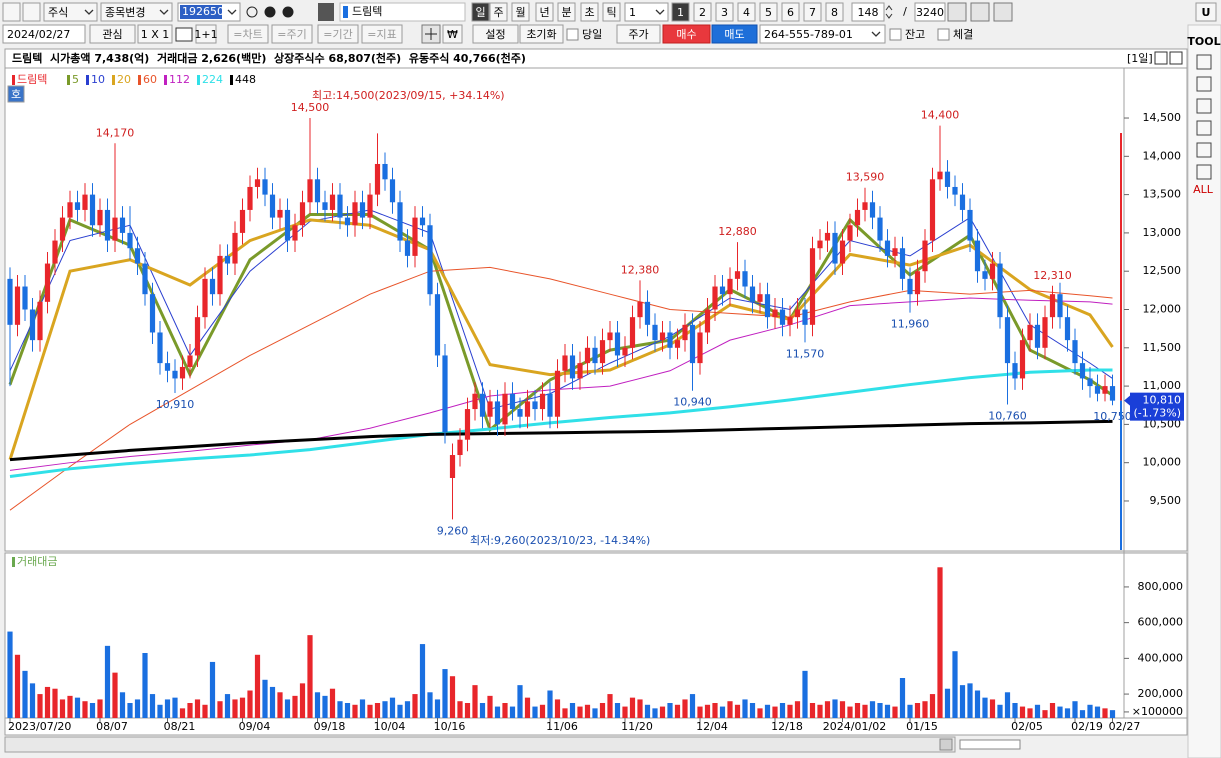  I want to click on account-select, so click(822, 34).